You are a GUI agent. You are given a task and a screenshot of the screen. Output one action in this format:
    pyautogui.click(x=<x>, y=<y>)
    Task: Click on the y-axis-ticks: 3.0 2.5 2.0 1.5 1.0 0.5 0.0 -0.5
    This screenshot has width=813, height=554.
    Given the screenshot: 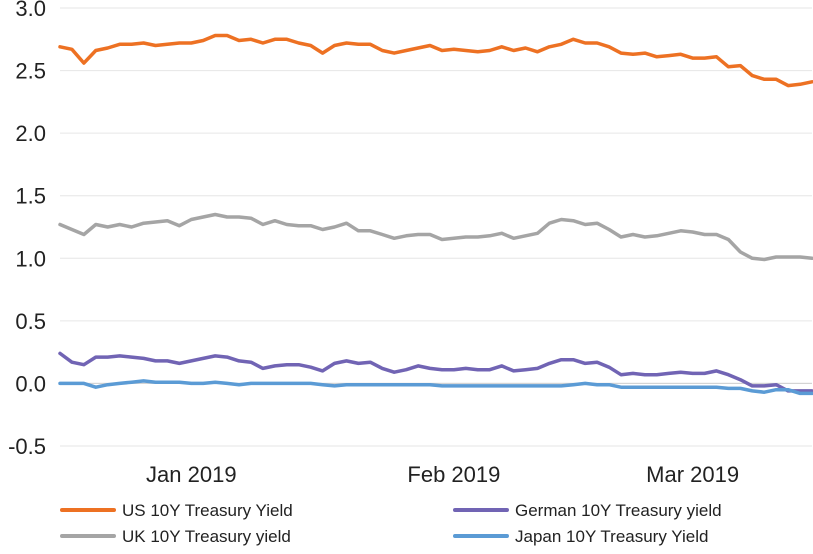 What is the action you would take?
    pyautogui.click(x=27, y=229)
    